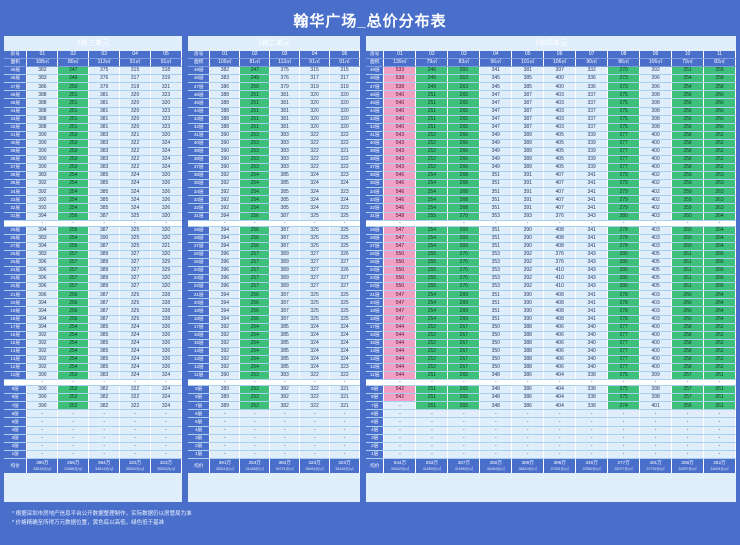 Image resolution: width=740 pixels, height=545 pixels. Describe the element at coordinates (624, 254) in the screenshot. I see `price-cell: 280` at that location.